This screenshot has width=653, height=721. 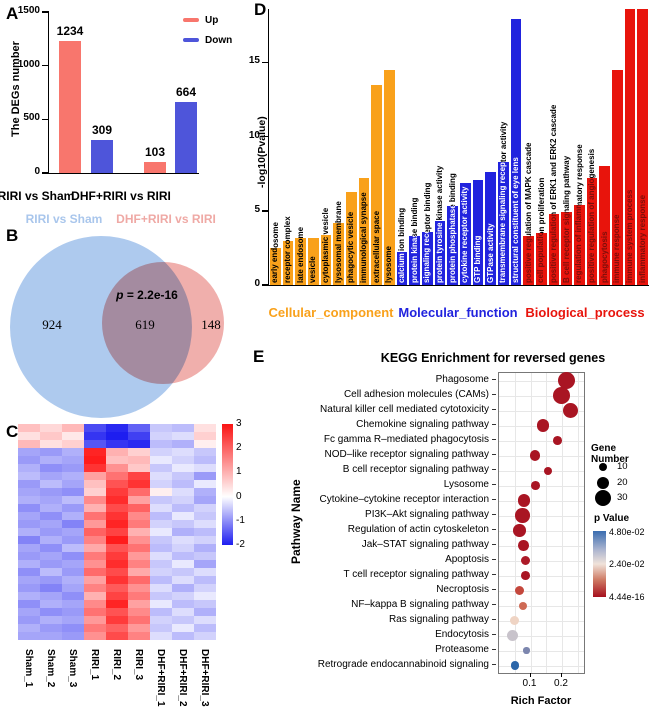 What do you see at coordinates (145, 324) in the screenshot?
I see `venn-count-overlap: 619` at bounding box center [145, 324].